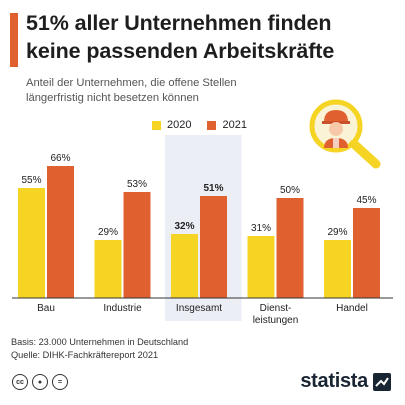  Describe the element at coordinates (108, 269) in the screenshot. I see `bar-industrie-2020` at that location.